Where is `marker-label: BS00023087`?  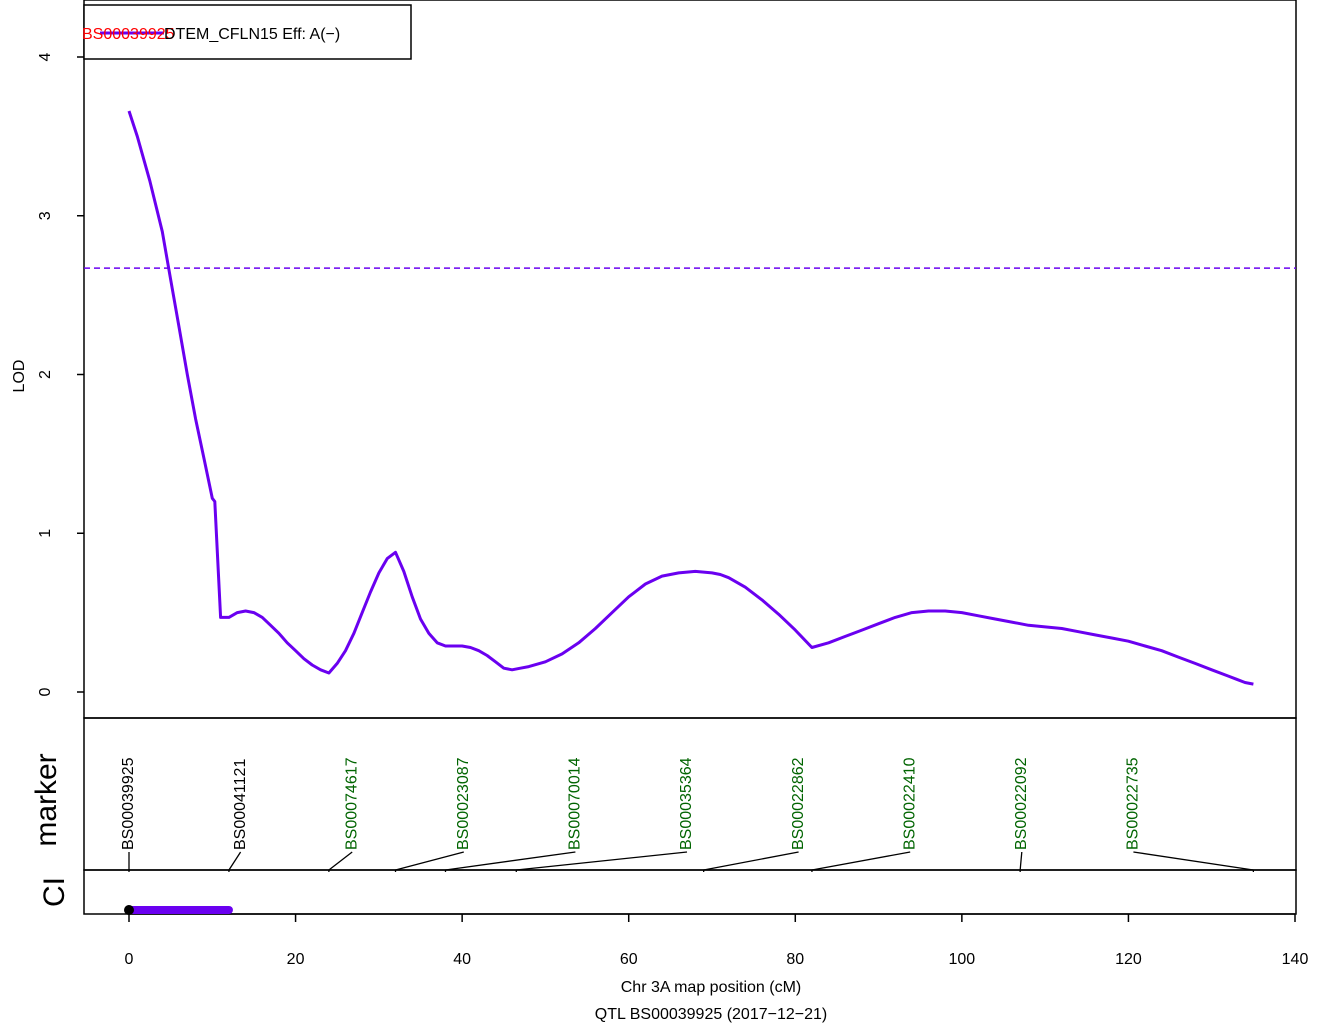
marker-label: BS00023087 is located at coordinates (463, 803).